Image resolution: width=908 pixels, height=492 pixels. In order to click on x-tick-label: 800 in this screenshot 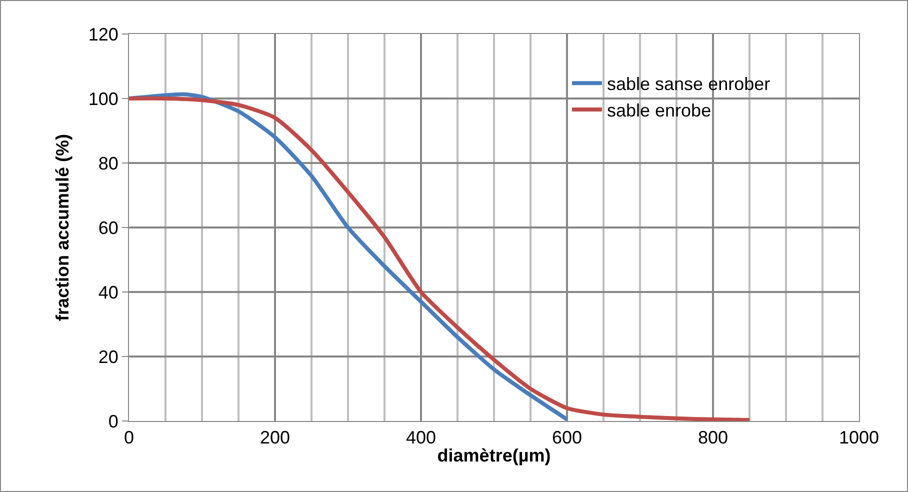, I will do `click(713, 438)`.